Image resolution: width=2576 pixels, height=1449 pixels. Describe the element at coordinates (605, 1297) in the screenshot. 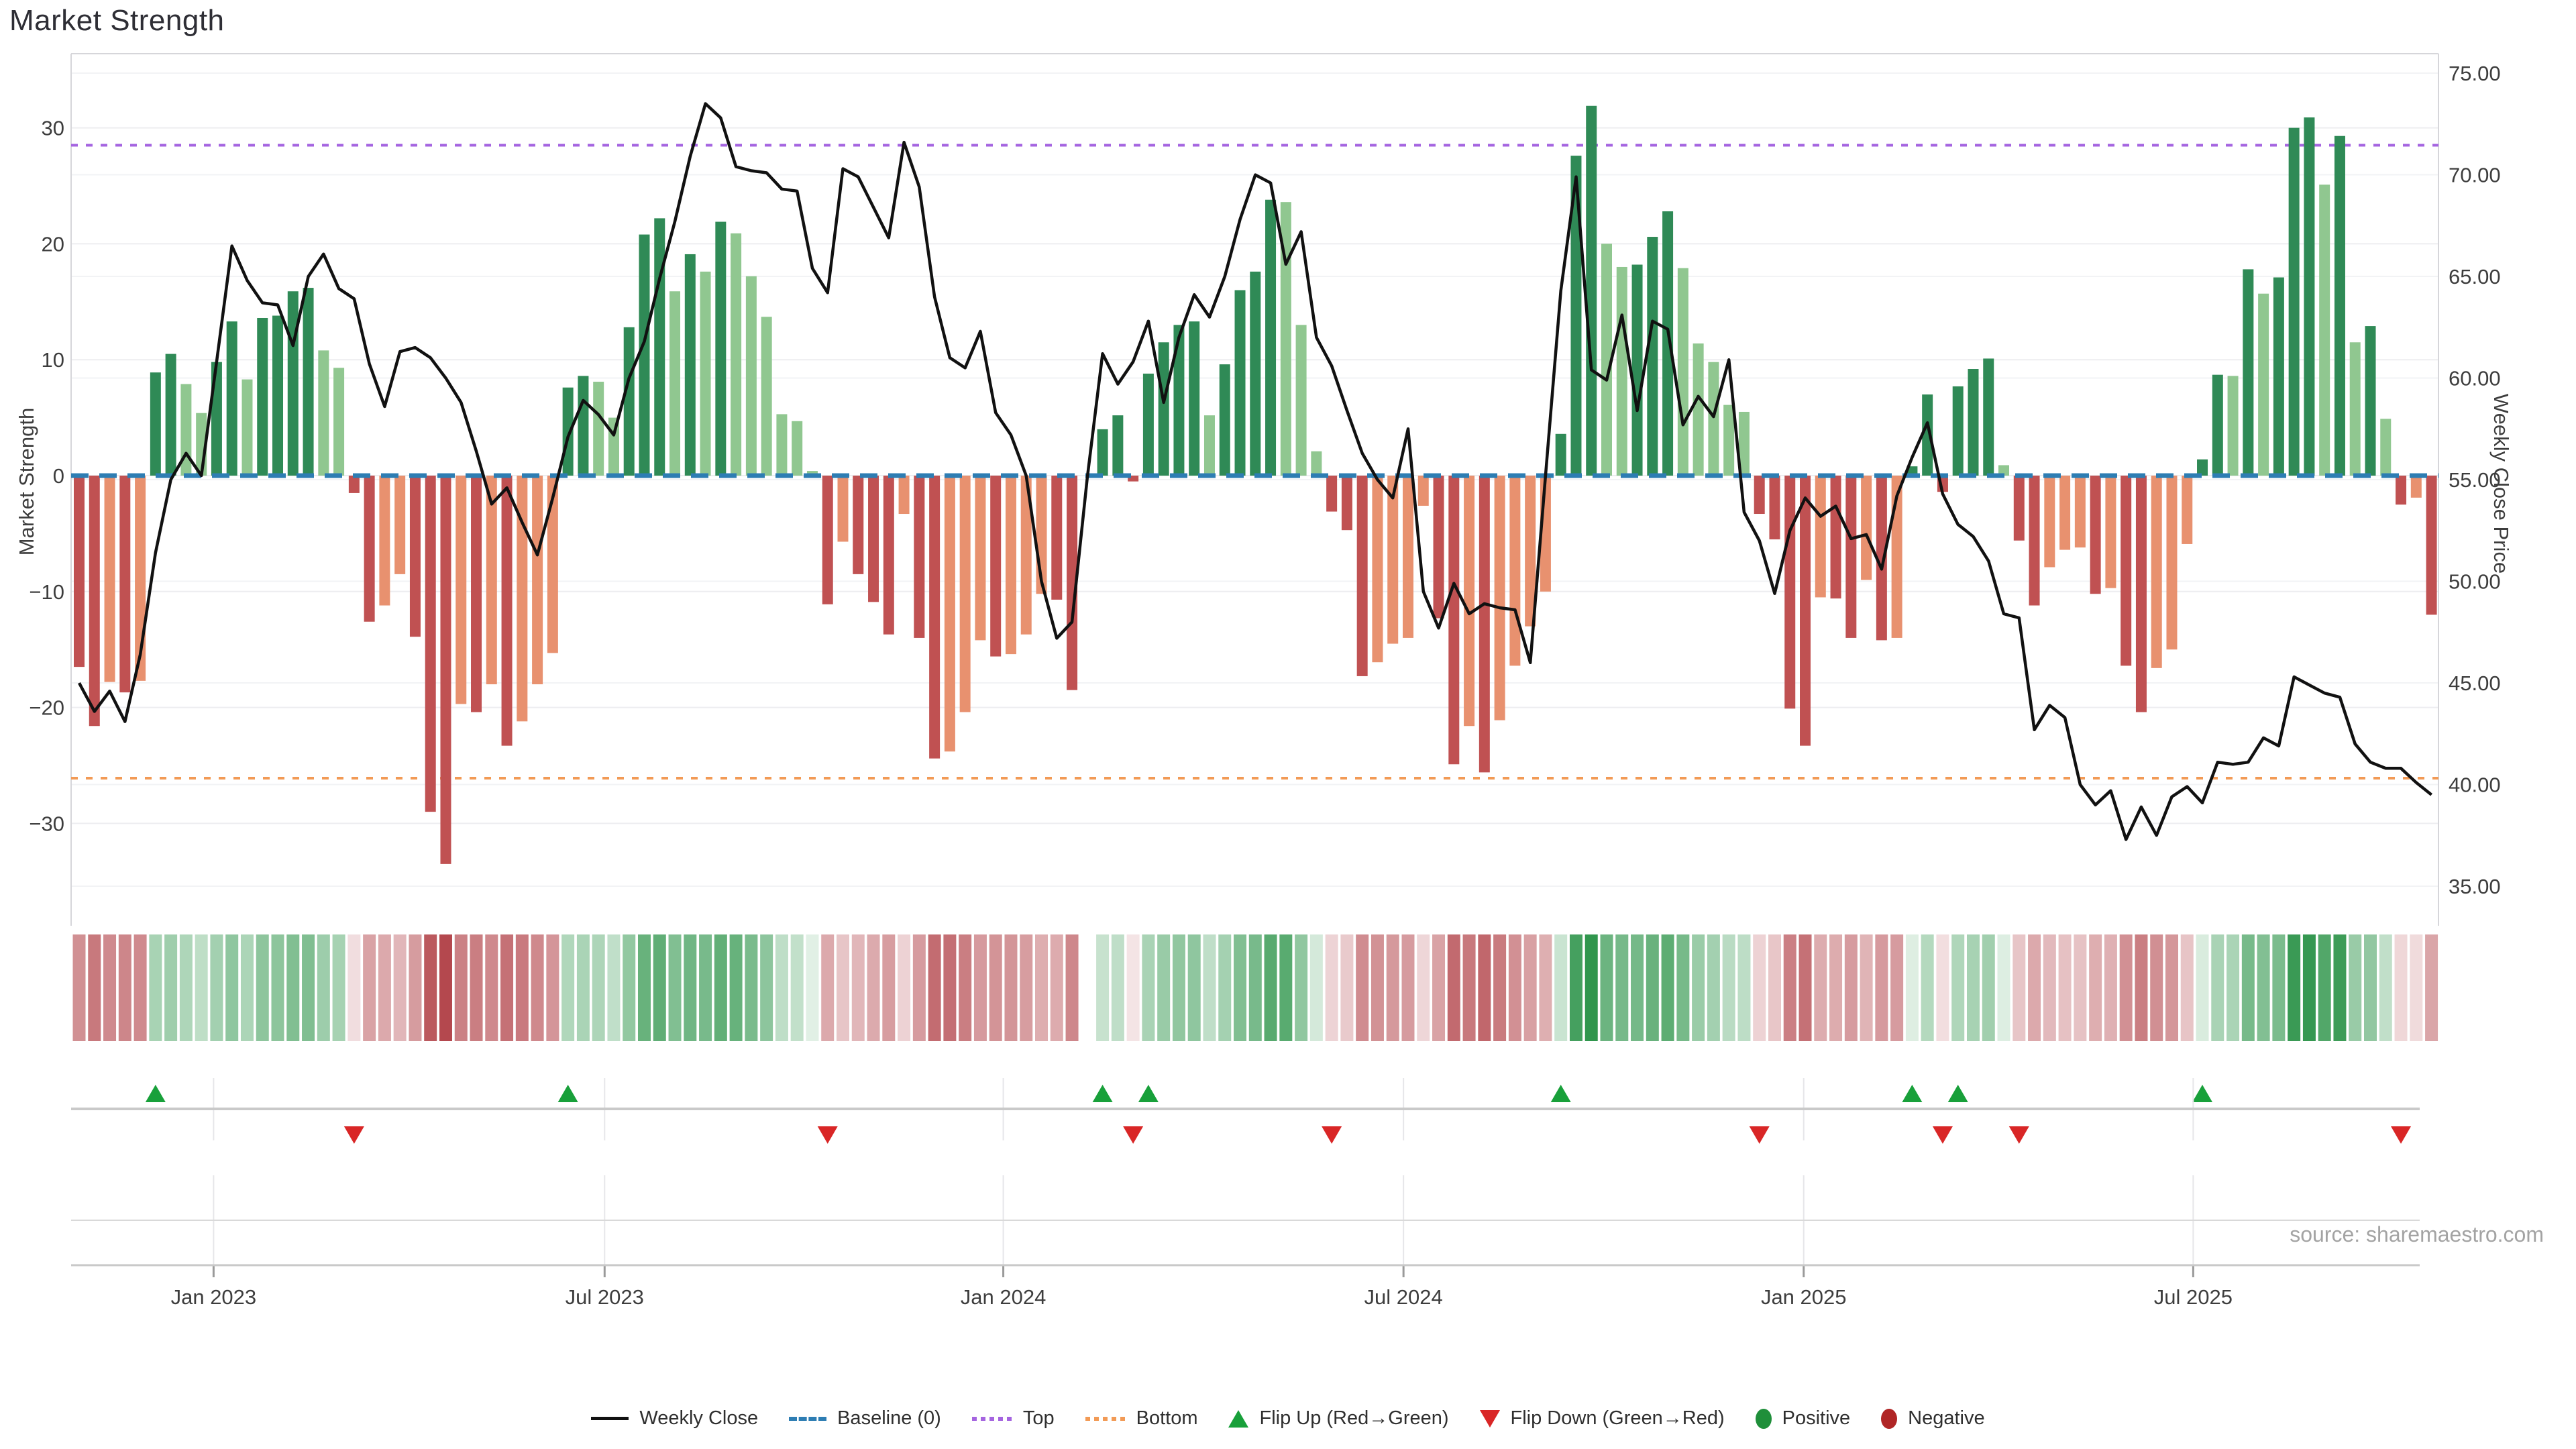

I see `x-axis-tick-label: Jul 2023` at that location.